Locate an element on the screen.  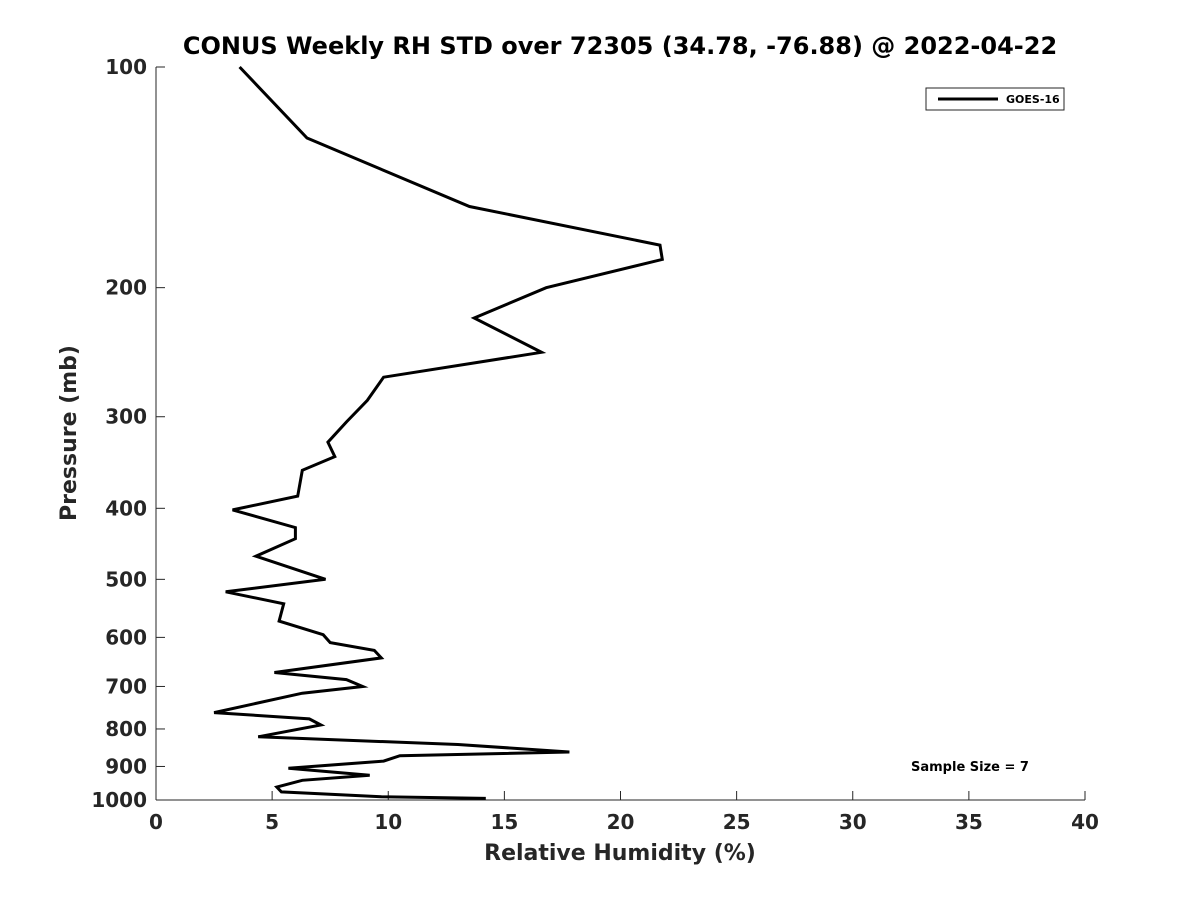
legend-label: GOES-16 is located at coordinates (1033, 99).